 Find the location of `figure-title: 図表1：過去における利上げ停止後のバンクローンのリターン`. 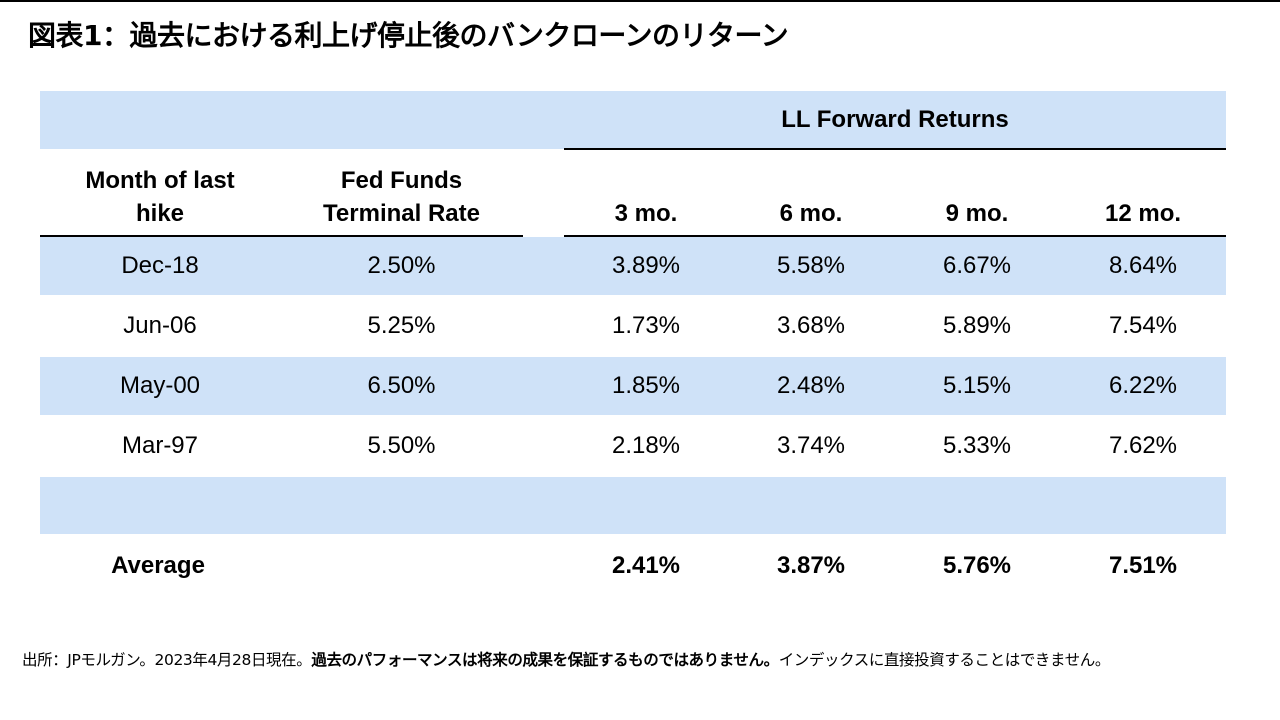

figure-title: 図表1：過去における利上げ停止後のバンクローンのリターン is located at coordinates (408, 35).